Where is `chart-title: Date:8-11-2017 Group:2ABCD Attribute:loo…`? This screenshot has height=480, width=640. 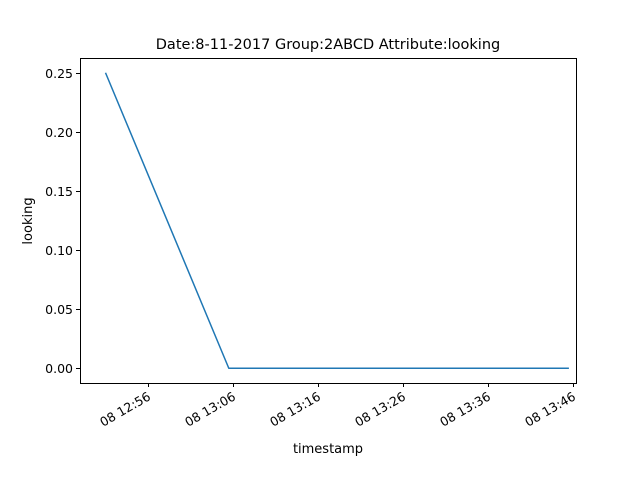 chart-title: Date:8-11-2017 Group:2ABCD Attribute:loo… is located at coordinates (328, 45).